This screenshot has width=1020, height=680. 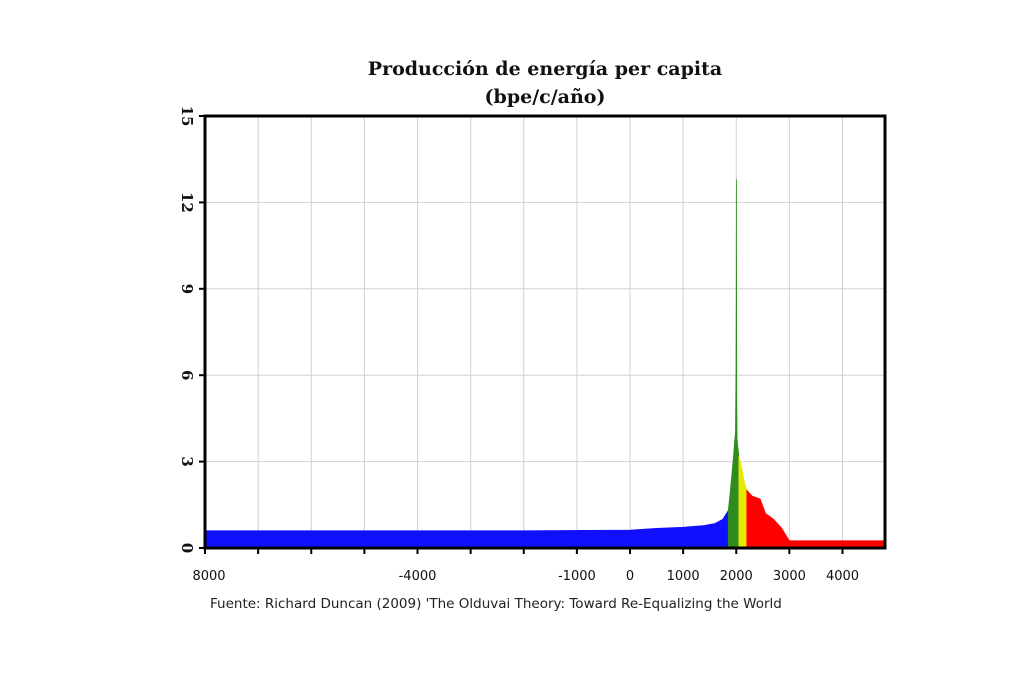 I want to click on y-tick-label: 6, so click(x=187, y=375).